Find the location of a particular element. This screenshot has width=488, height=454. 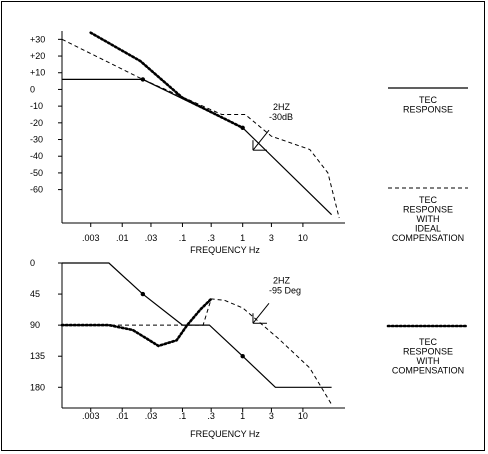

y-tick-label: 180 is located at coordinates (37, 387).